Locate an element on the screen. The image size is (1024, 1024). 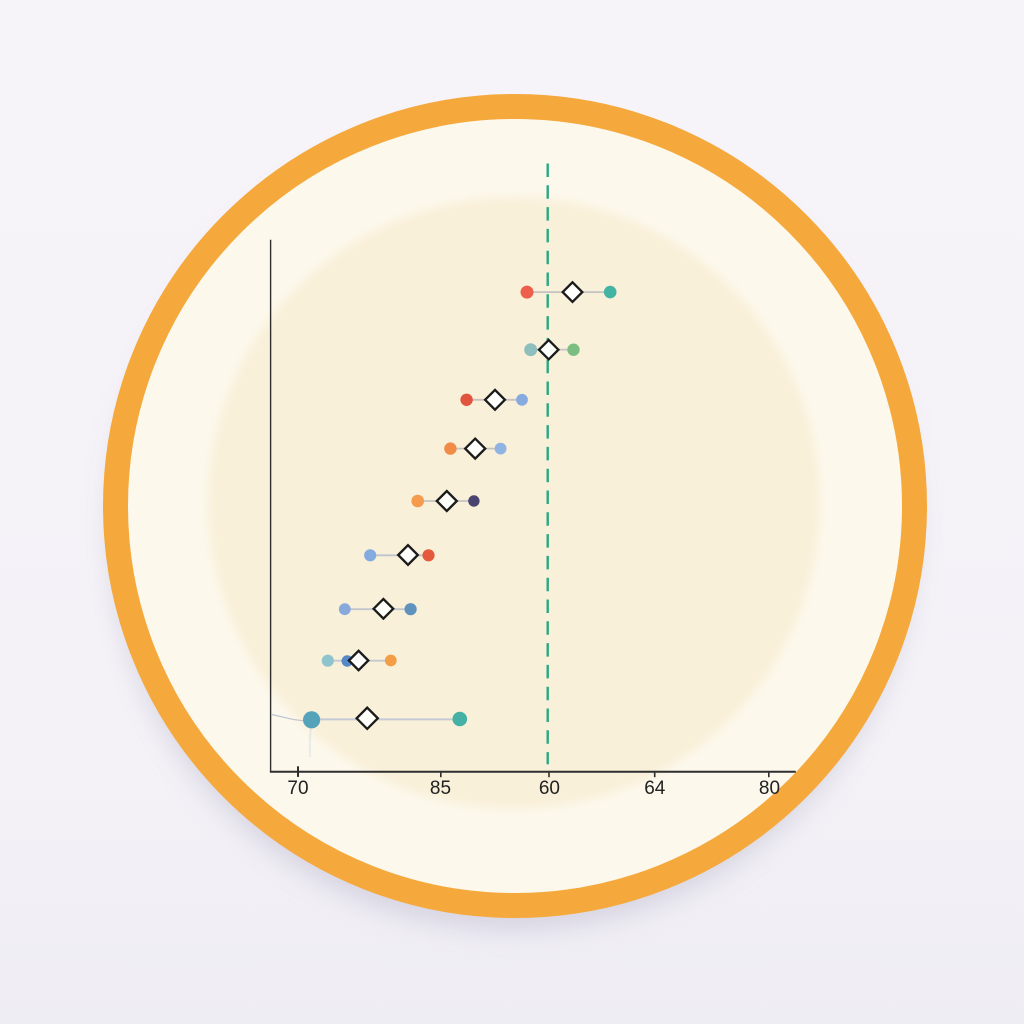
svg-text: 64 is located at coordinates (655, 788).